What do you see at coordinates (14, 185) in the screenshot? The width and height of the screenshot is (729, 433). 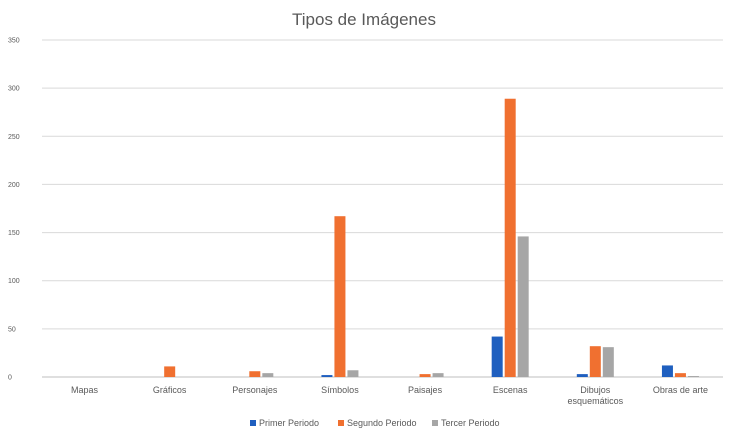 I see `y-tick-label: 200` at bounding box center [14, 185].